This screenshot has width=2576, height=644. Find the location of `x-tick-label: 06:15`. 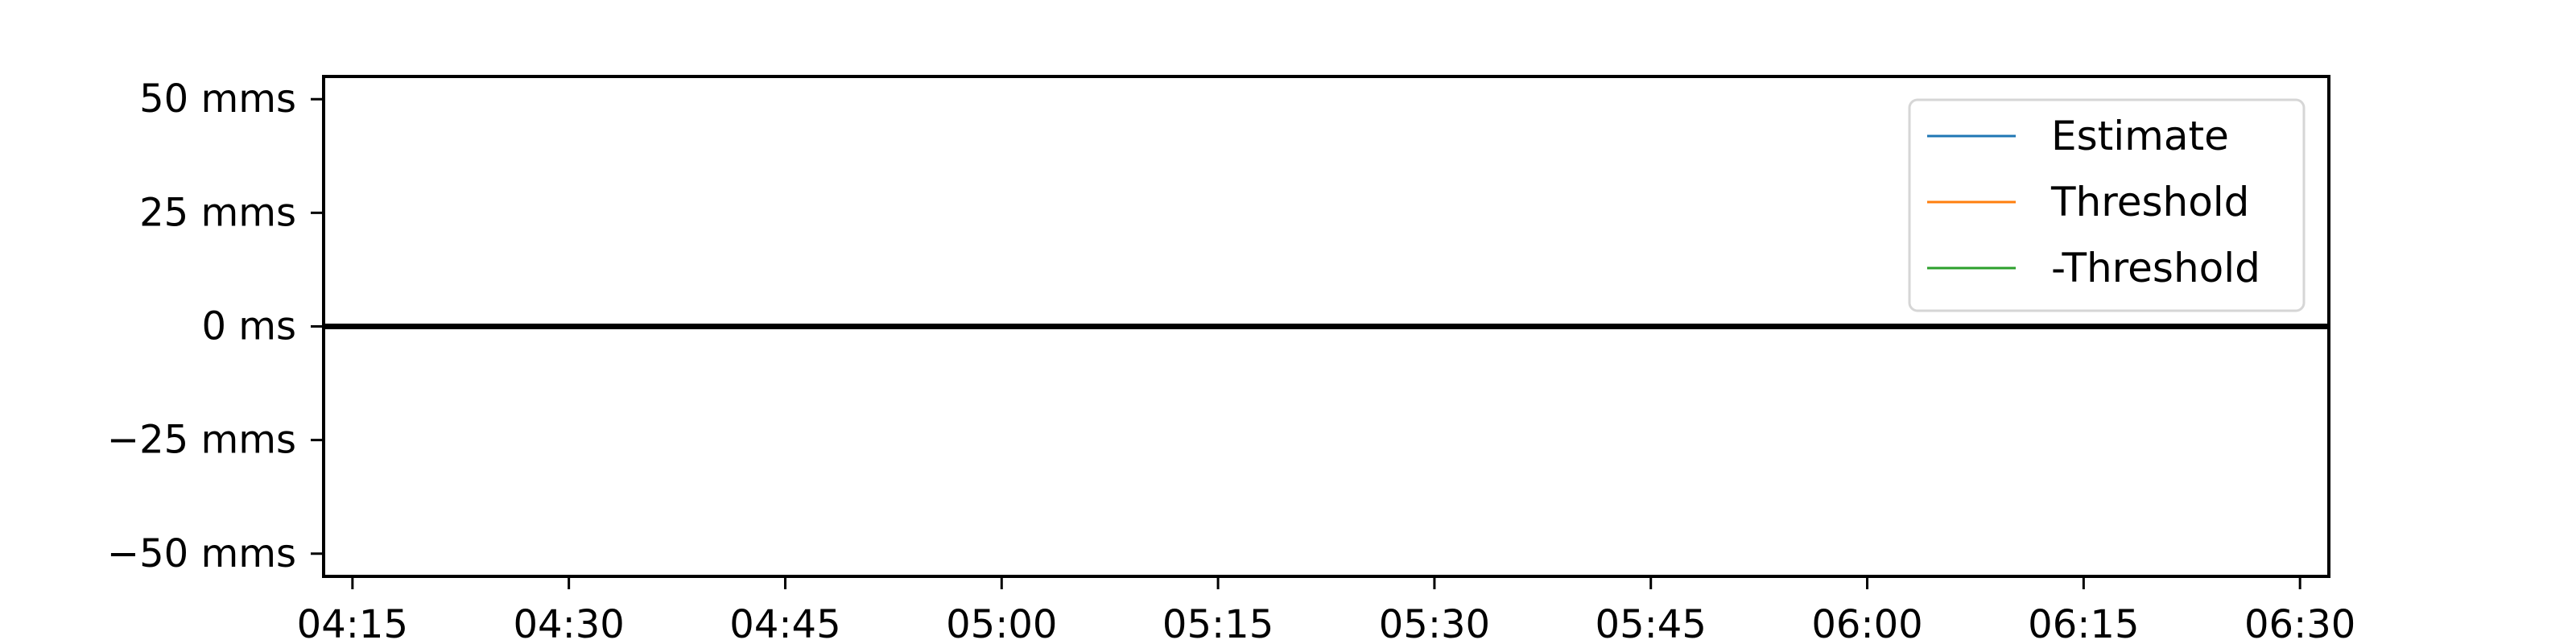

x-tick-label: 06:15 is located at coordinates (2083, 623).